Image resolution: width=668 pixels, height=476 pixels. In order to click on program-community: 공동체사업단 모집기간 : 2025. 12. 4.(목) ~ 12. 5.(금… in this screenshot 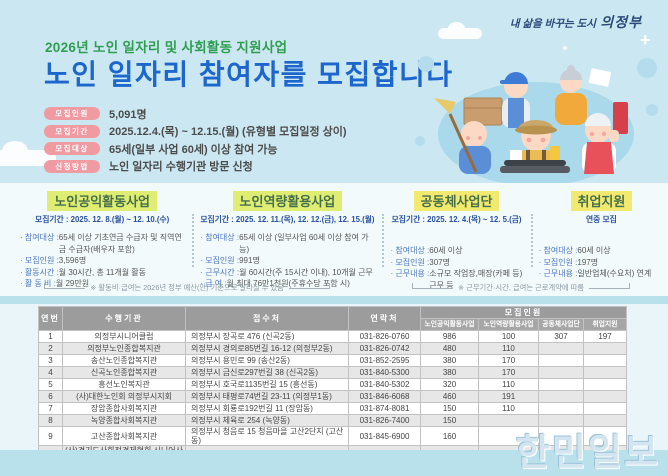, I will do `click(456, 239)`.